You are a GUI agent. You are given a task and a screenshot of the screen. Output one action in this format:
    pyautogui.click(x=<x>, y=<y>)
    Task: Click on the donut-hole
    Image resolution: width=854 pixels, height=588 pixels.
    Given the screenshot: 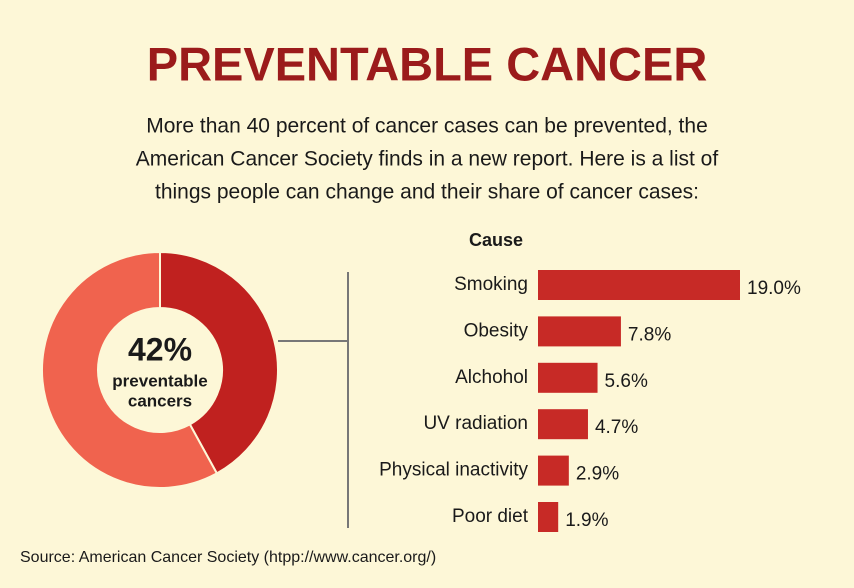 What is the action you would take?
    pyautogui.click(x=160, y=370)
    